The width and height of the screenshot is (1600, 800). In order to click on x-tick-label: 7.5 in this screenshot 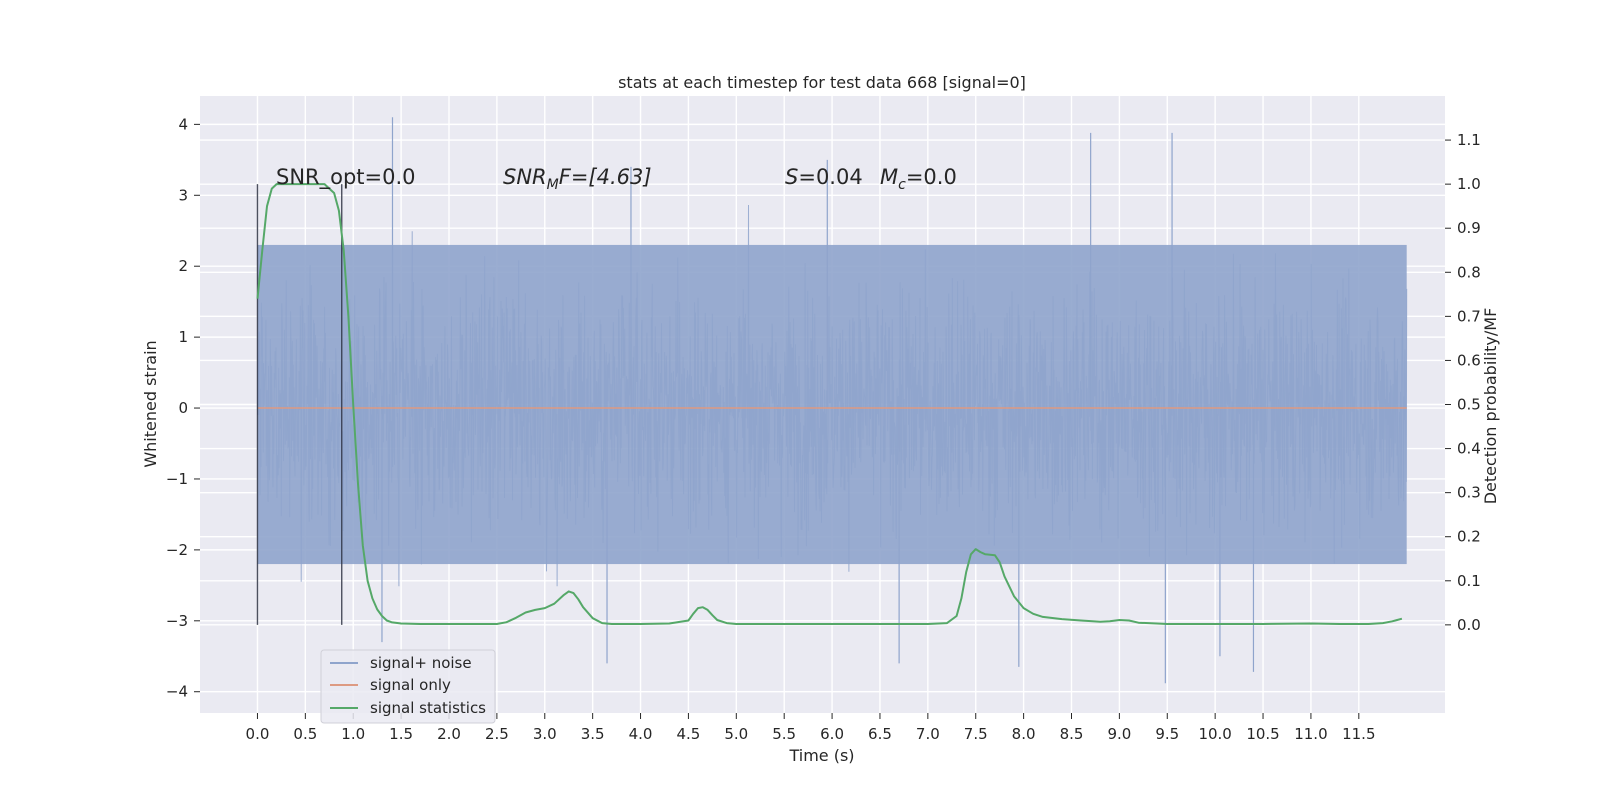, I will do `click(976, 734)`.